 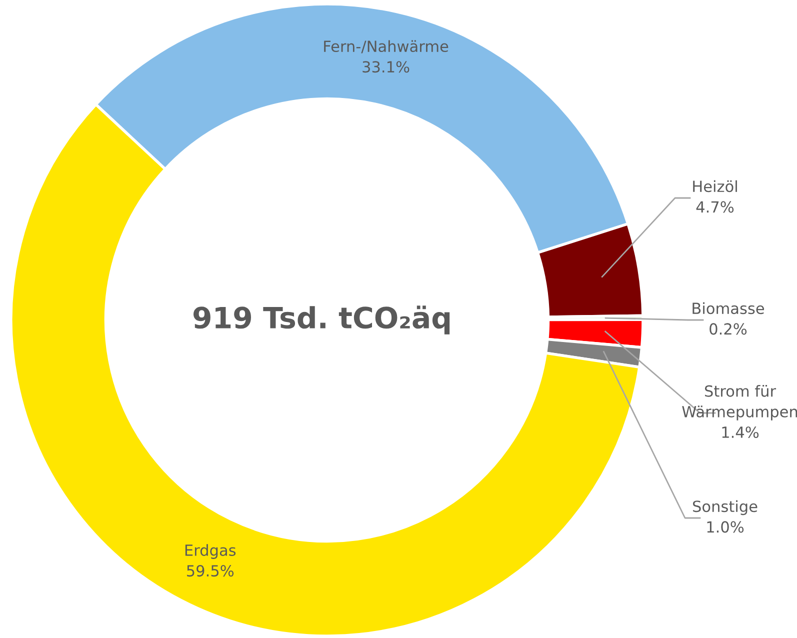 What do you see at coordinates (728, 308) in the screenshot?
I see `slice-label: Biomasse` at bounding box center [728, 308].